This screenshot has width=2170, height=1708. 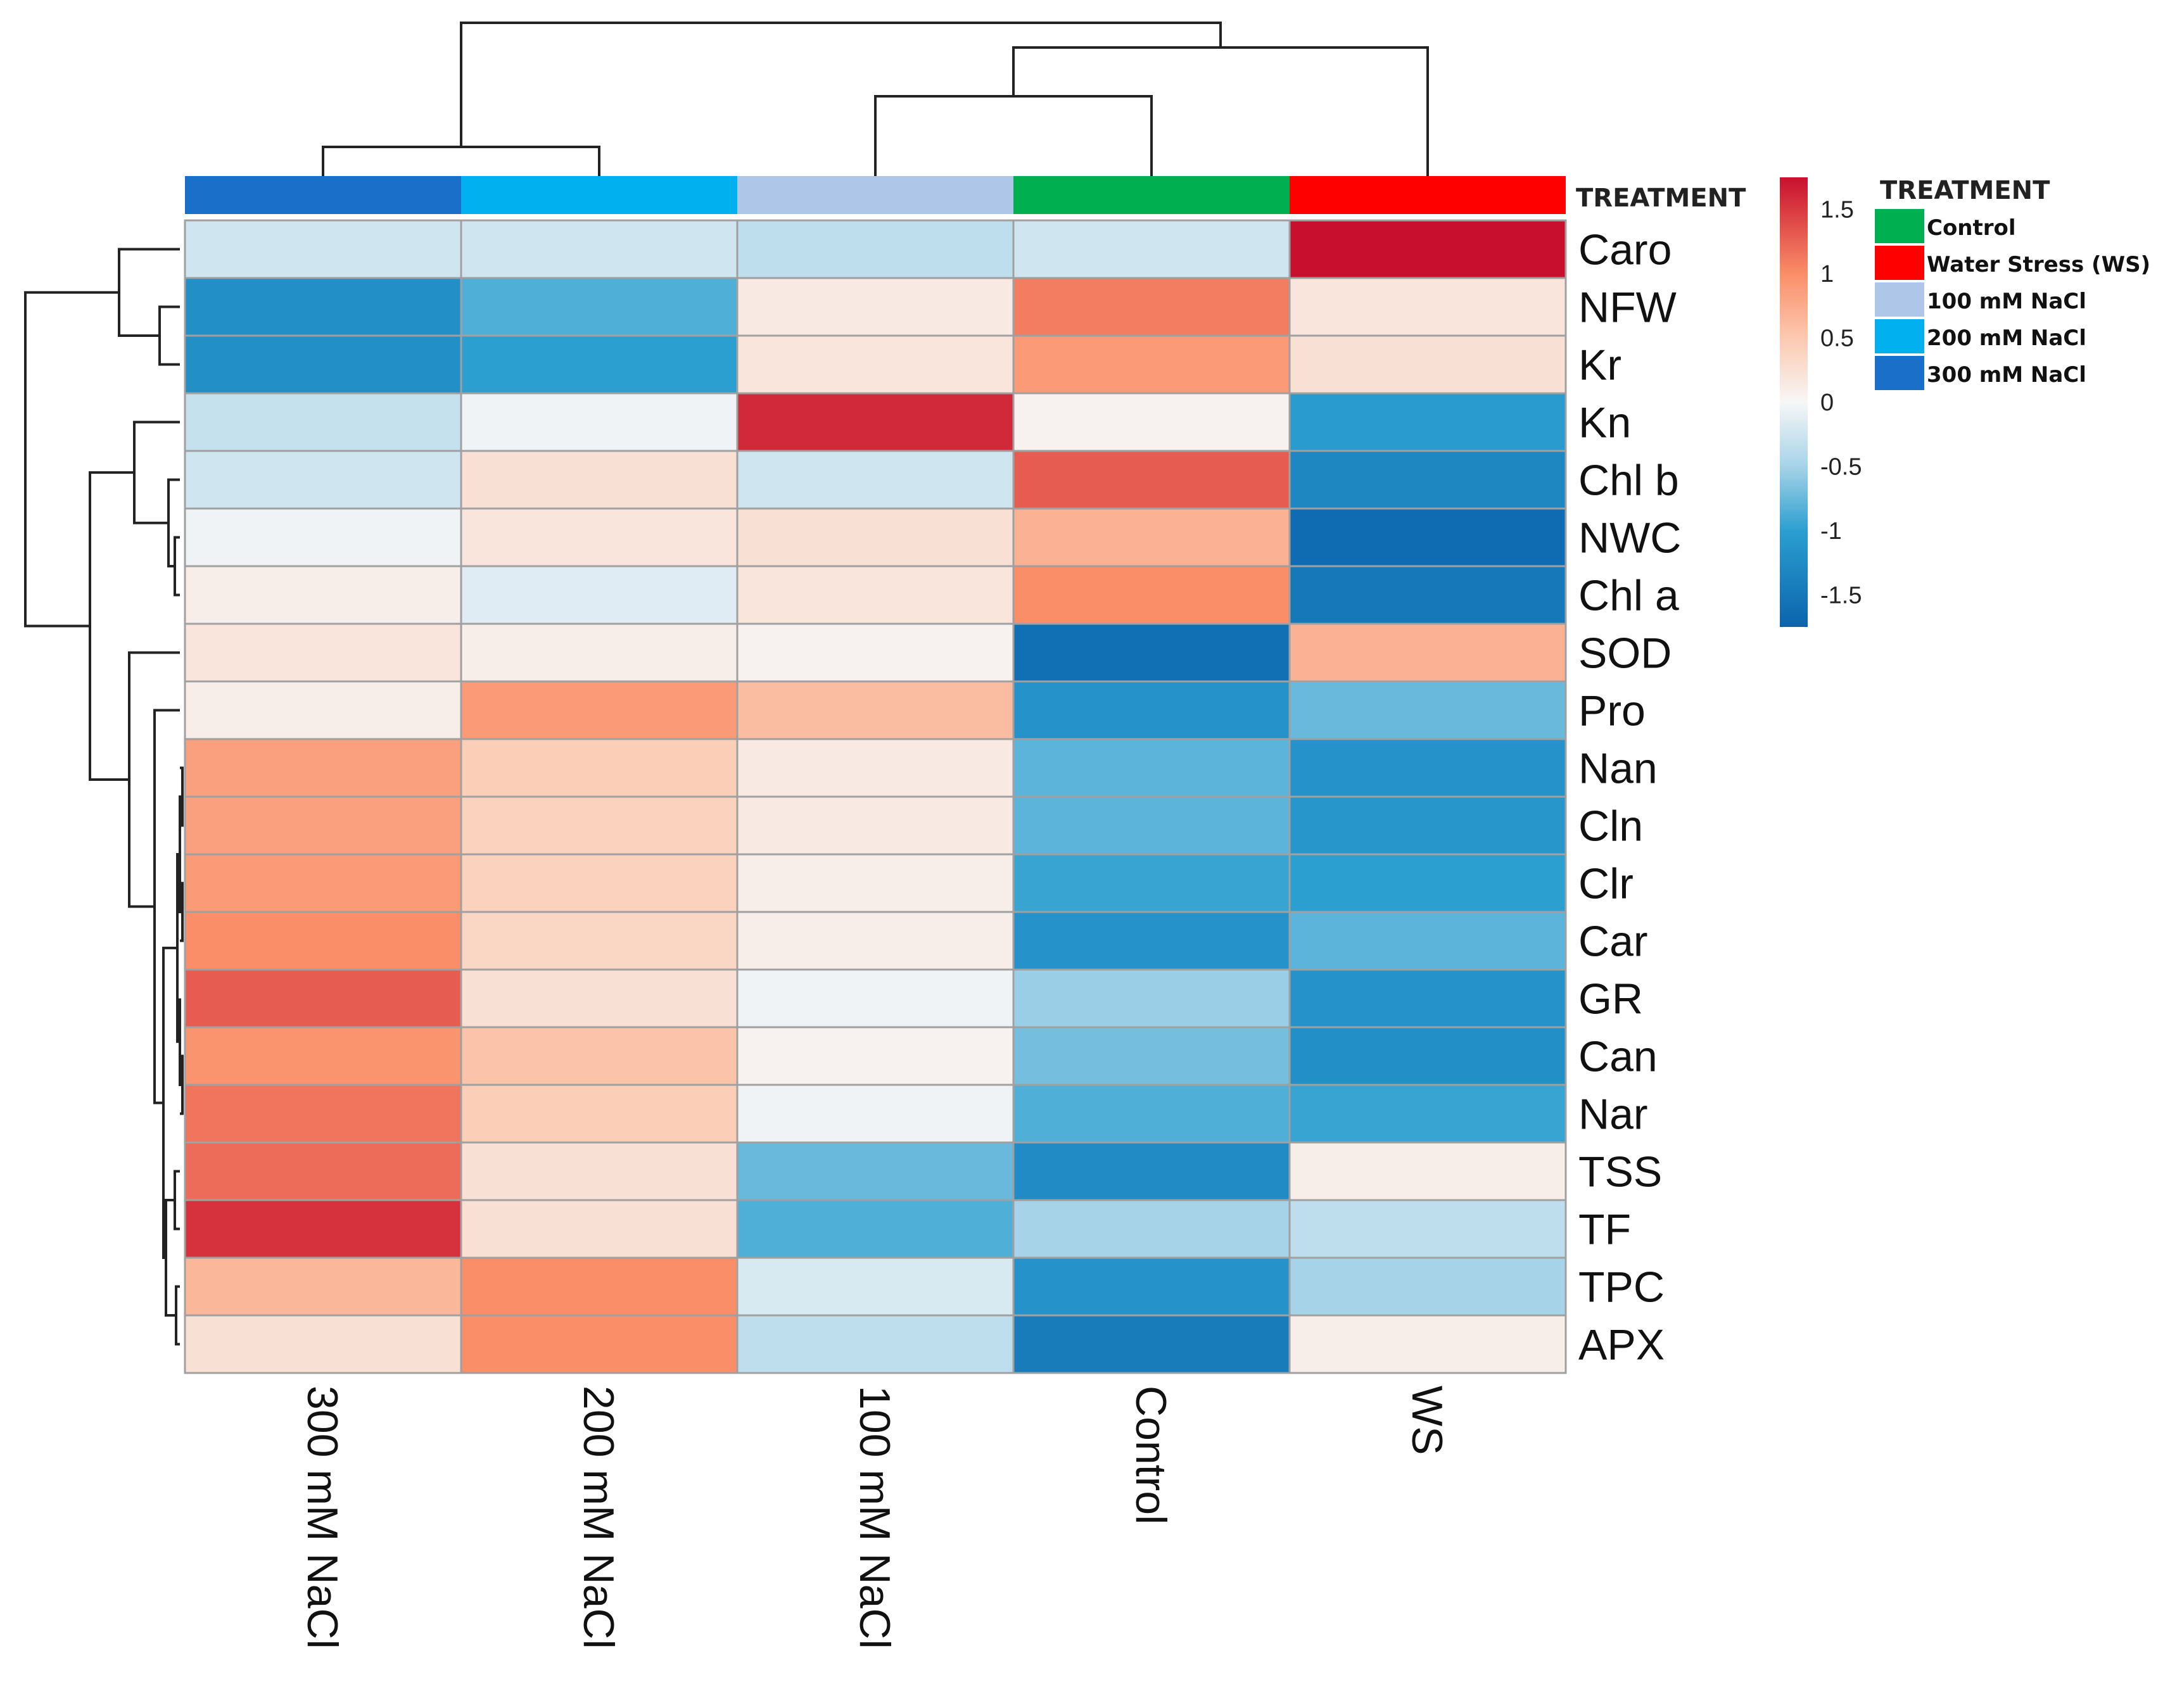 What do you see at coordinates (1618, 1057) in the screenshot?
I see `row-label: Can` at bounding box center [1618, 1057].